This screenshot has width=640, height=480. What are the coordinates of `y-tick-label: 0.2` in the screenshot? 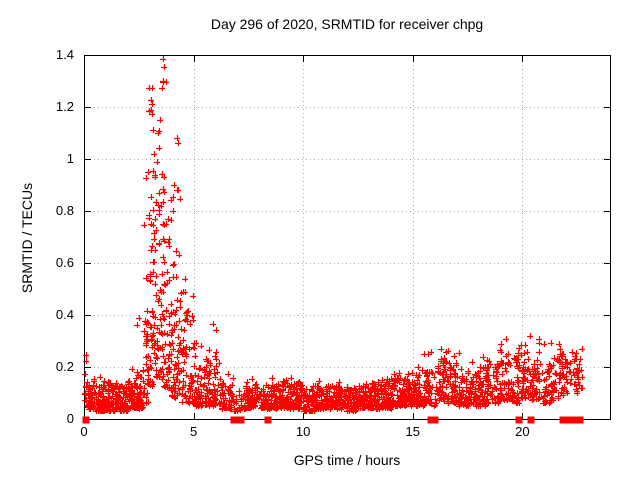 It's located at (64, 366).